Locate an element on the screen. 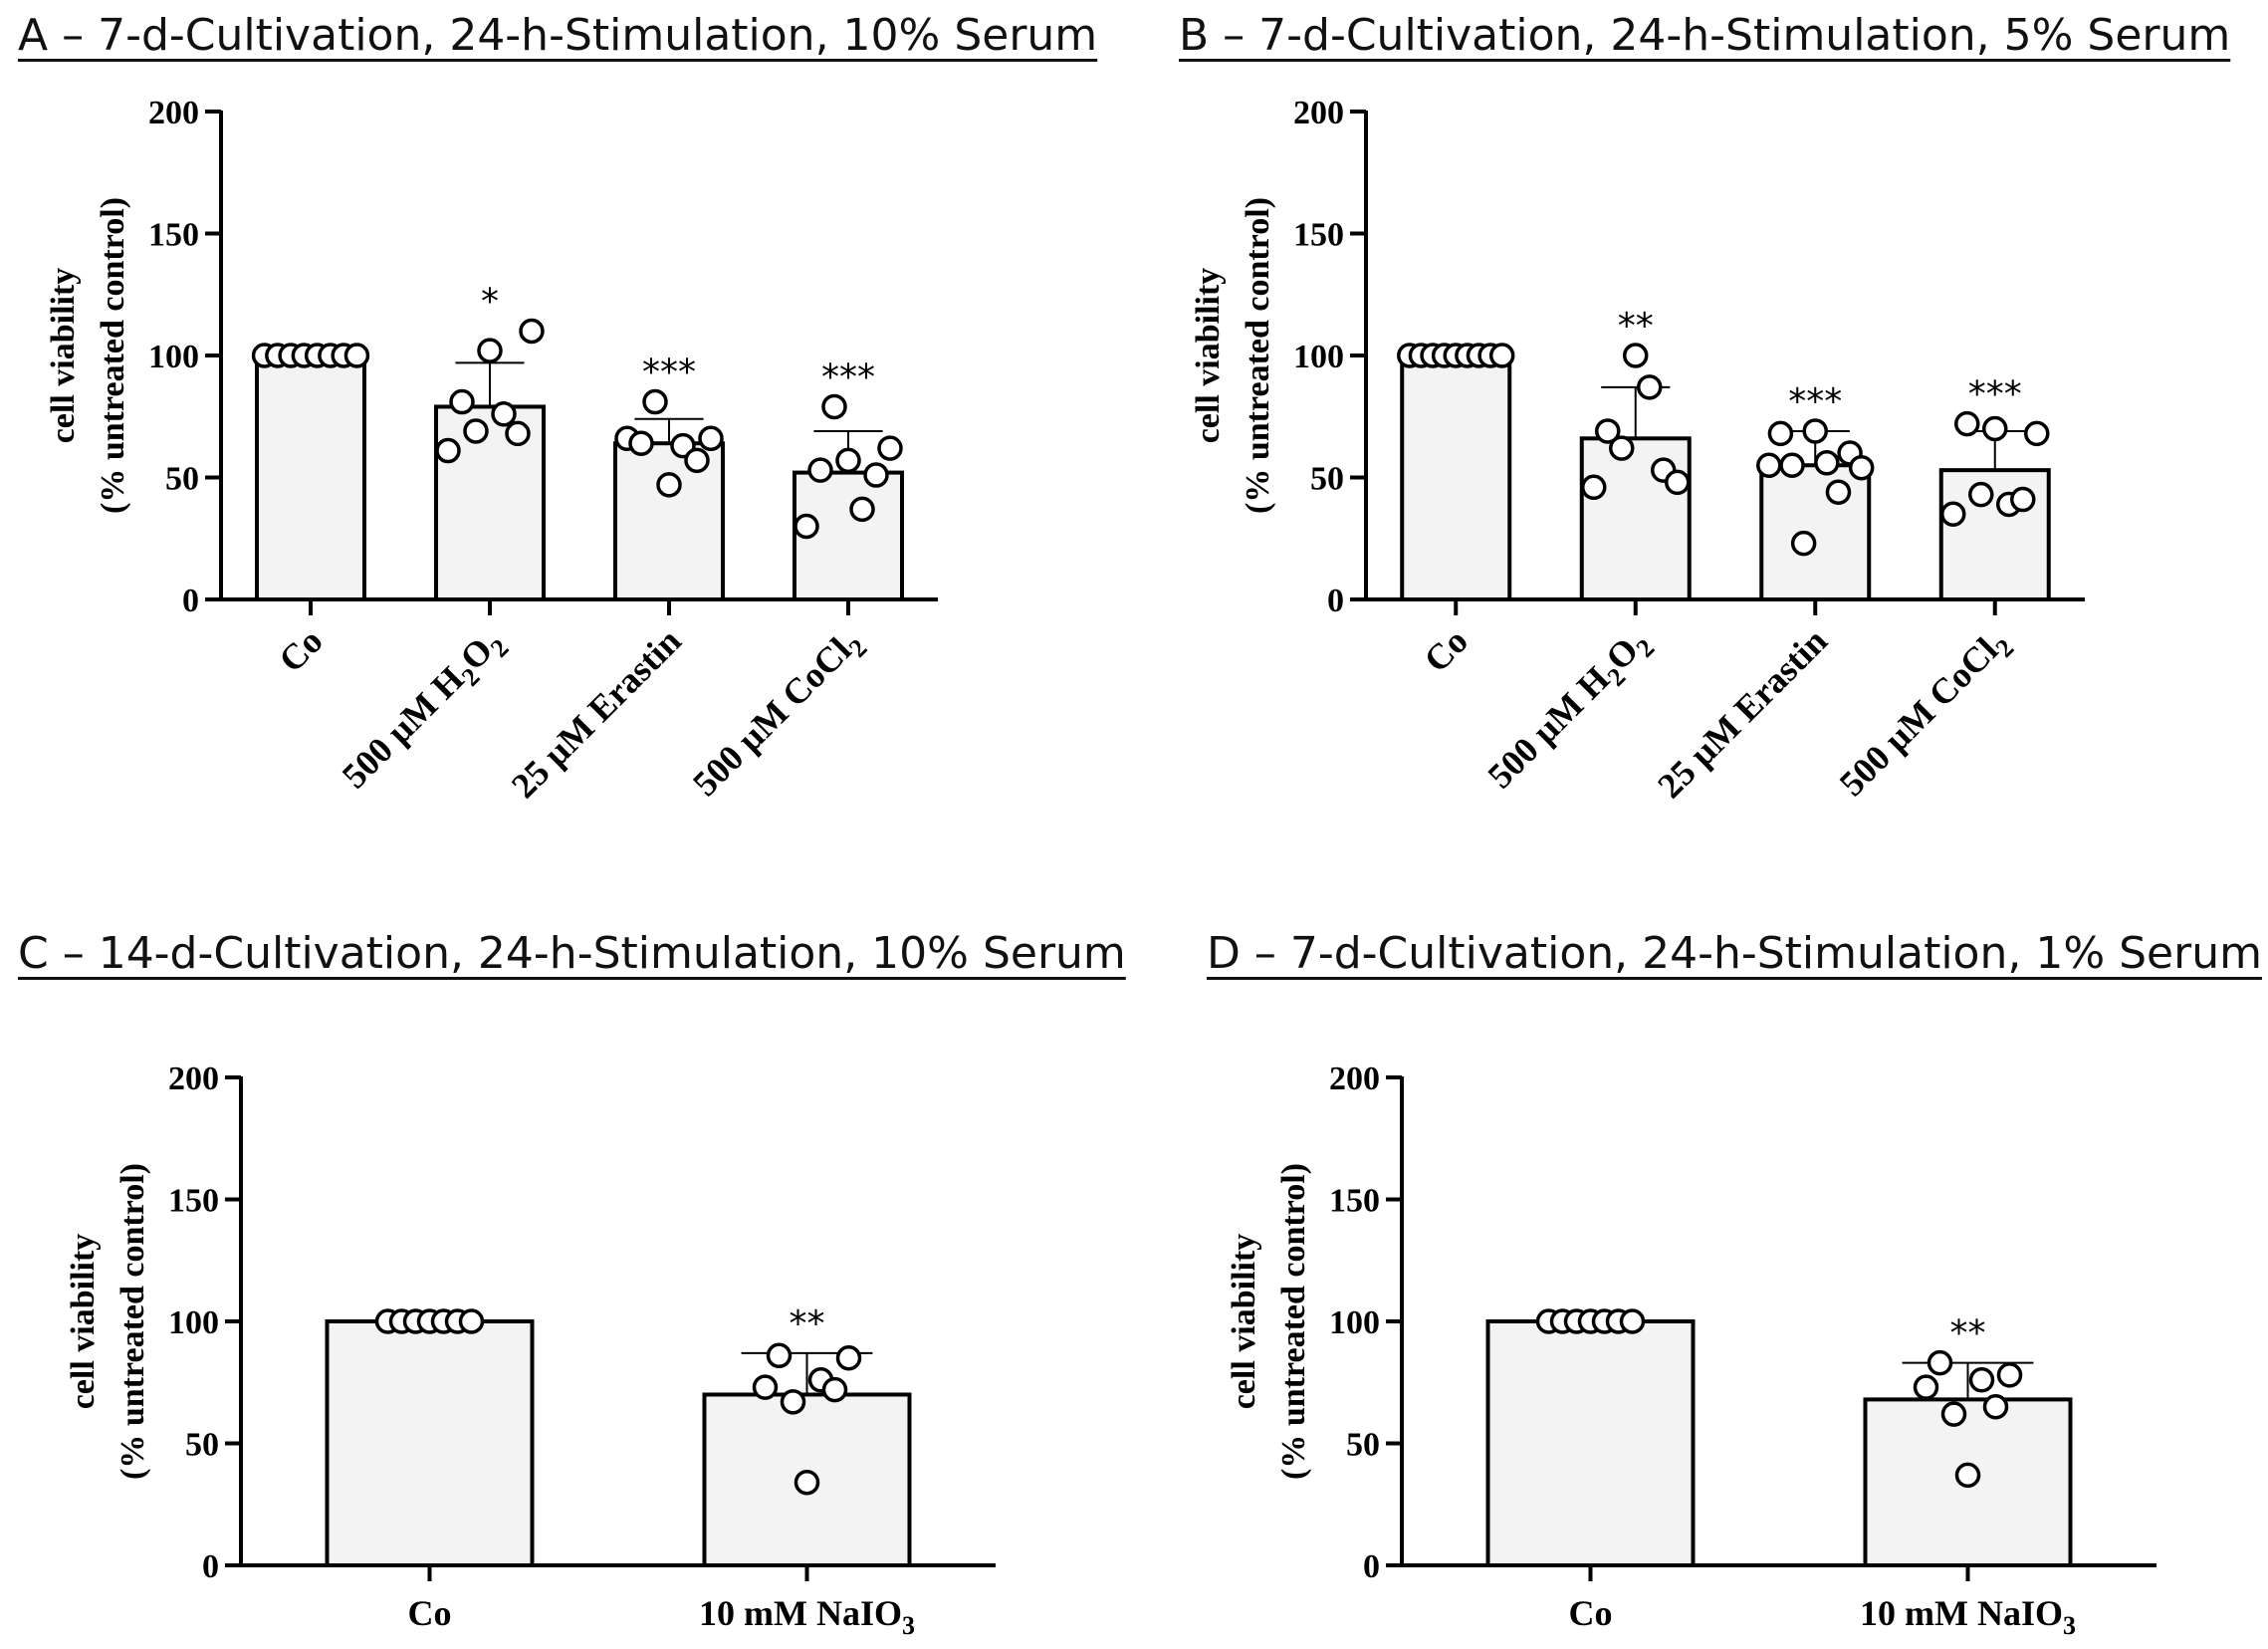 Image resolution: width=2268 pixels, height=1649 pixels. x-category-label: 25 µM Erastin is located at coordinates (1742, 713).